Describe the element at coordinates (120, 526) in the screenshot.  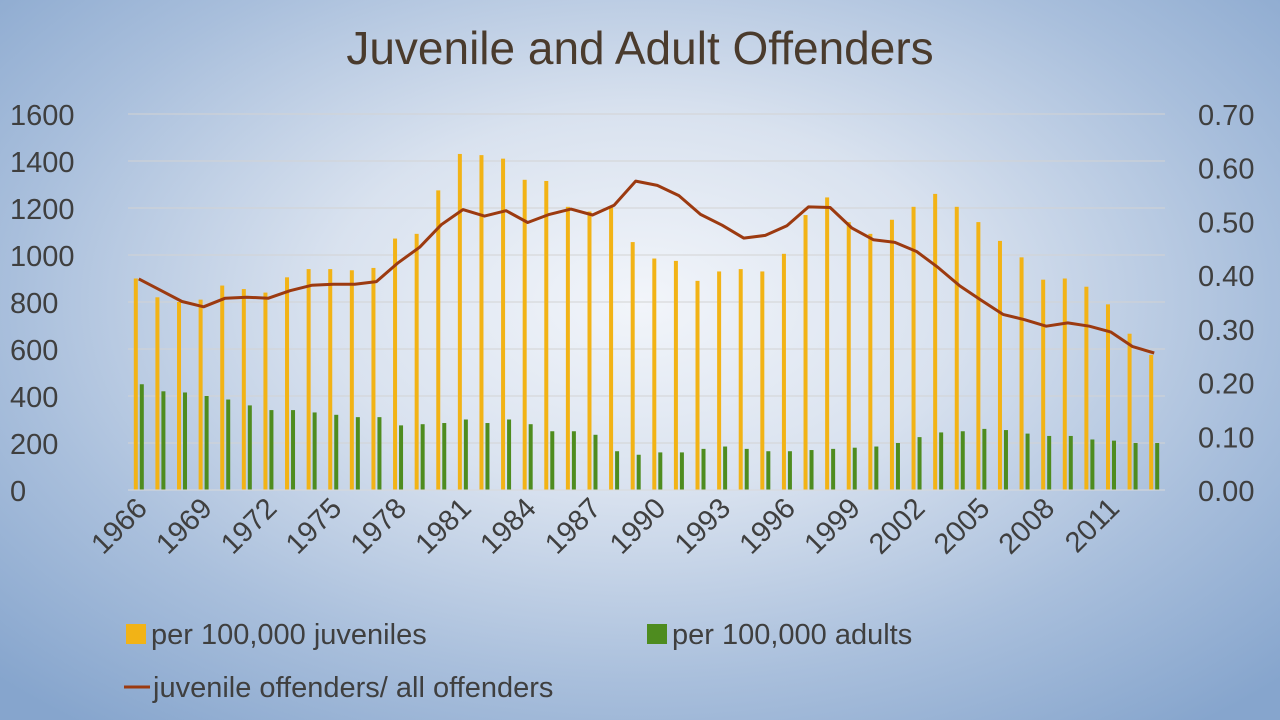
I see `x-tick-label: 1966` at that location.